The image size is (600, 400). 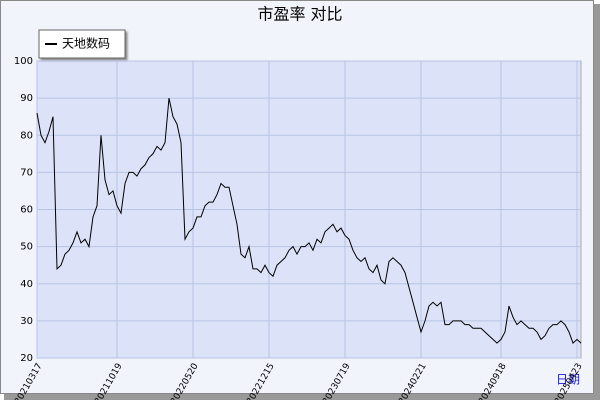 What do you see at coordinates (26, 210) in the screenshot?
I see `y-tick-label: 60` at bounding box center [26, 210].